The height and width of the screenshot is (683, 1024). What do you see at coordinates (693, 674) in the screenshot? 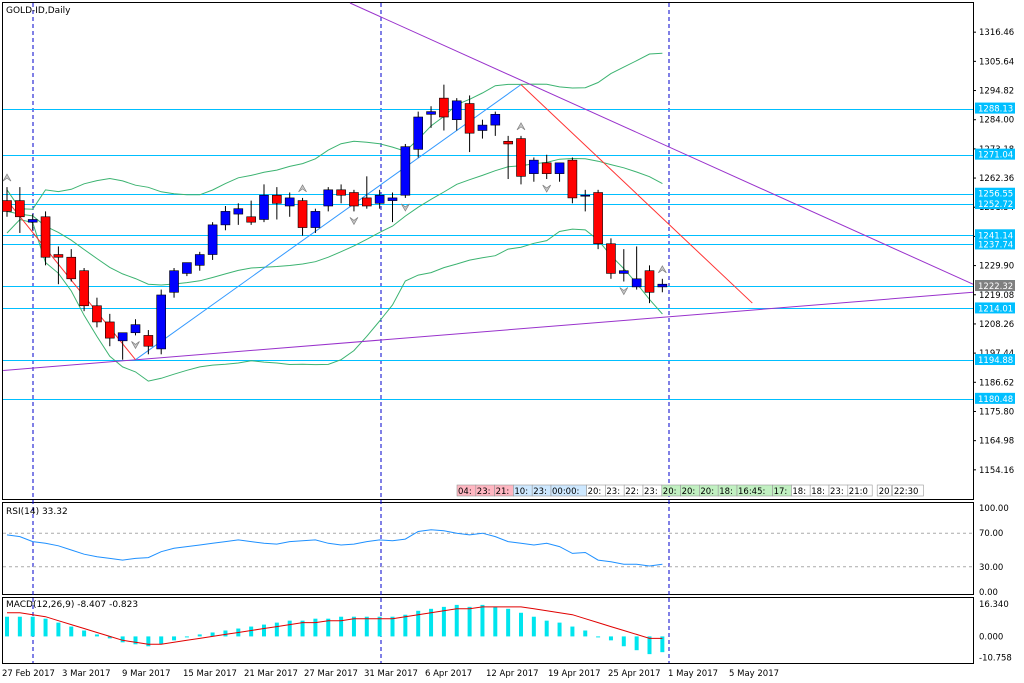
I see `date-label: 1 May 2017` at bounding box center [693, 674].